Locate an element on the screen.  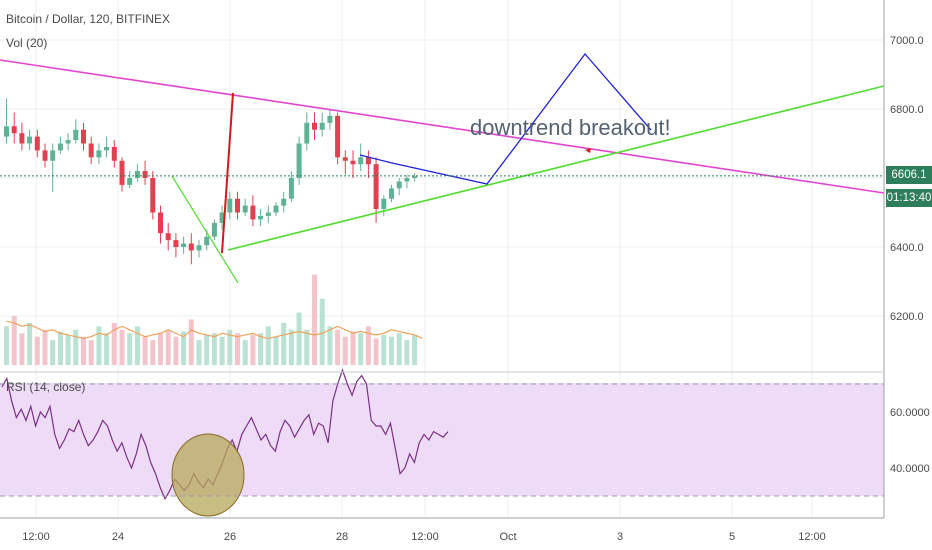
price-tick-label: 6800.0 is located at coordinates (907, 110).